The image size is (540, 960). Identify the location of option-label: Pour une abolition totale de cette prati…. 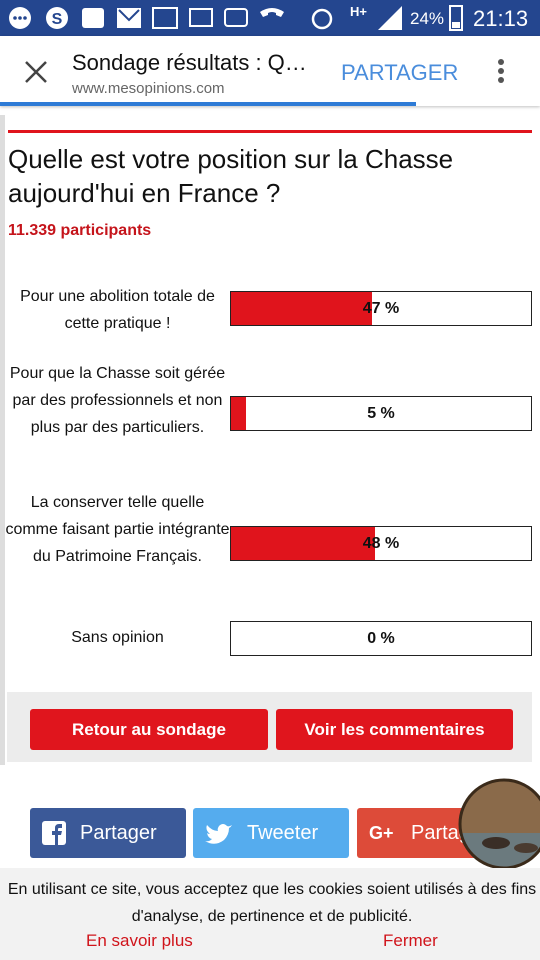
(117, 310).